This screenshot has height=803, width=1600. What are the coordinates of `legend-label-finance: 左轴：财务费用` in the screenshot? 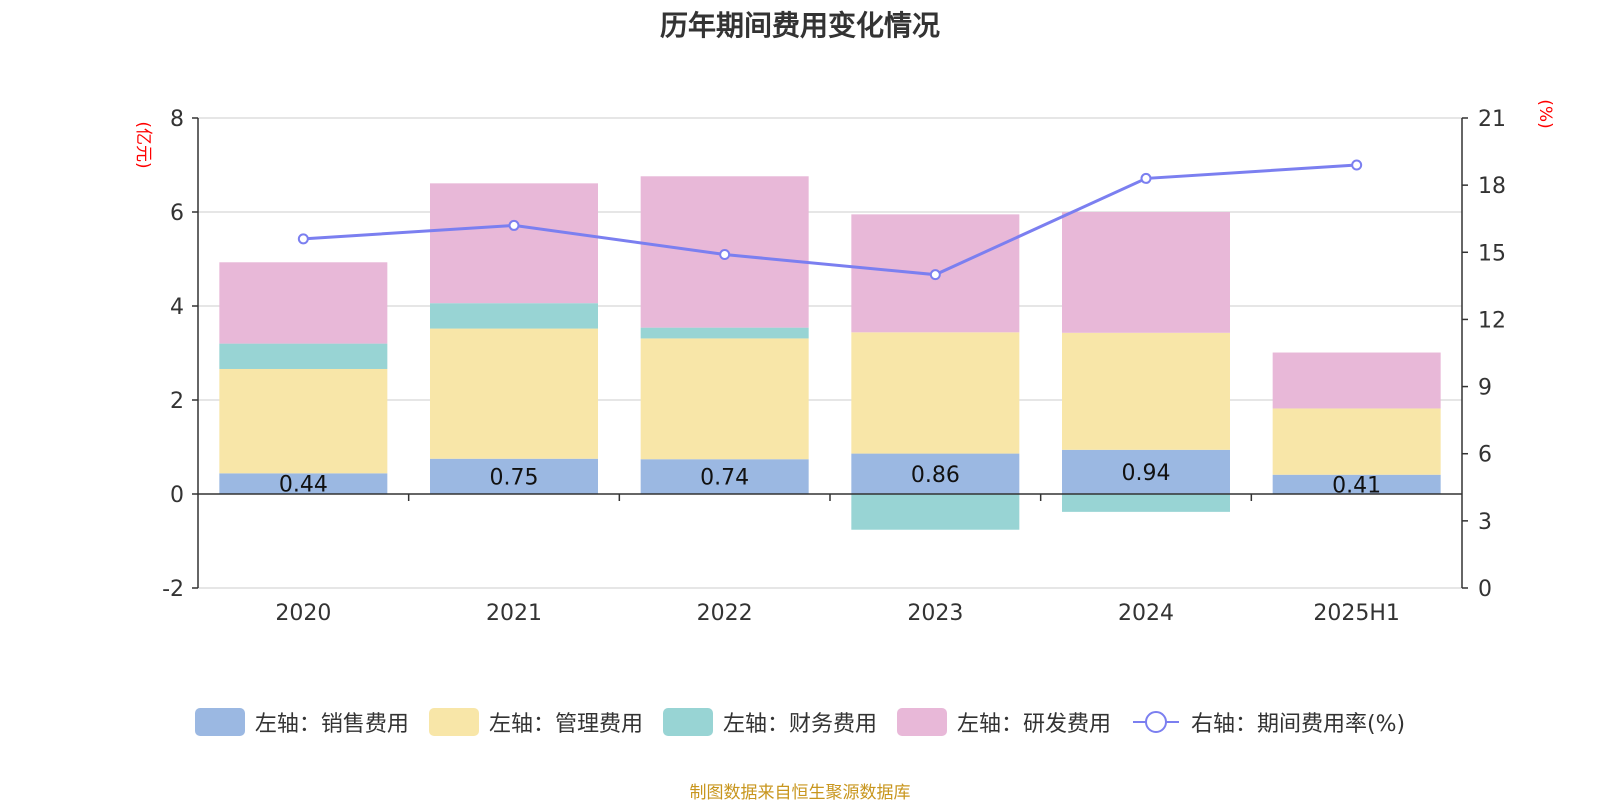 It's located at (799, 724).